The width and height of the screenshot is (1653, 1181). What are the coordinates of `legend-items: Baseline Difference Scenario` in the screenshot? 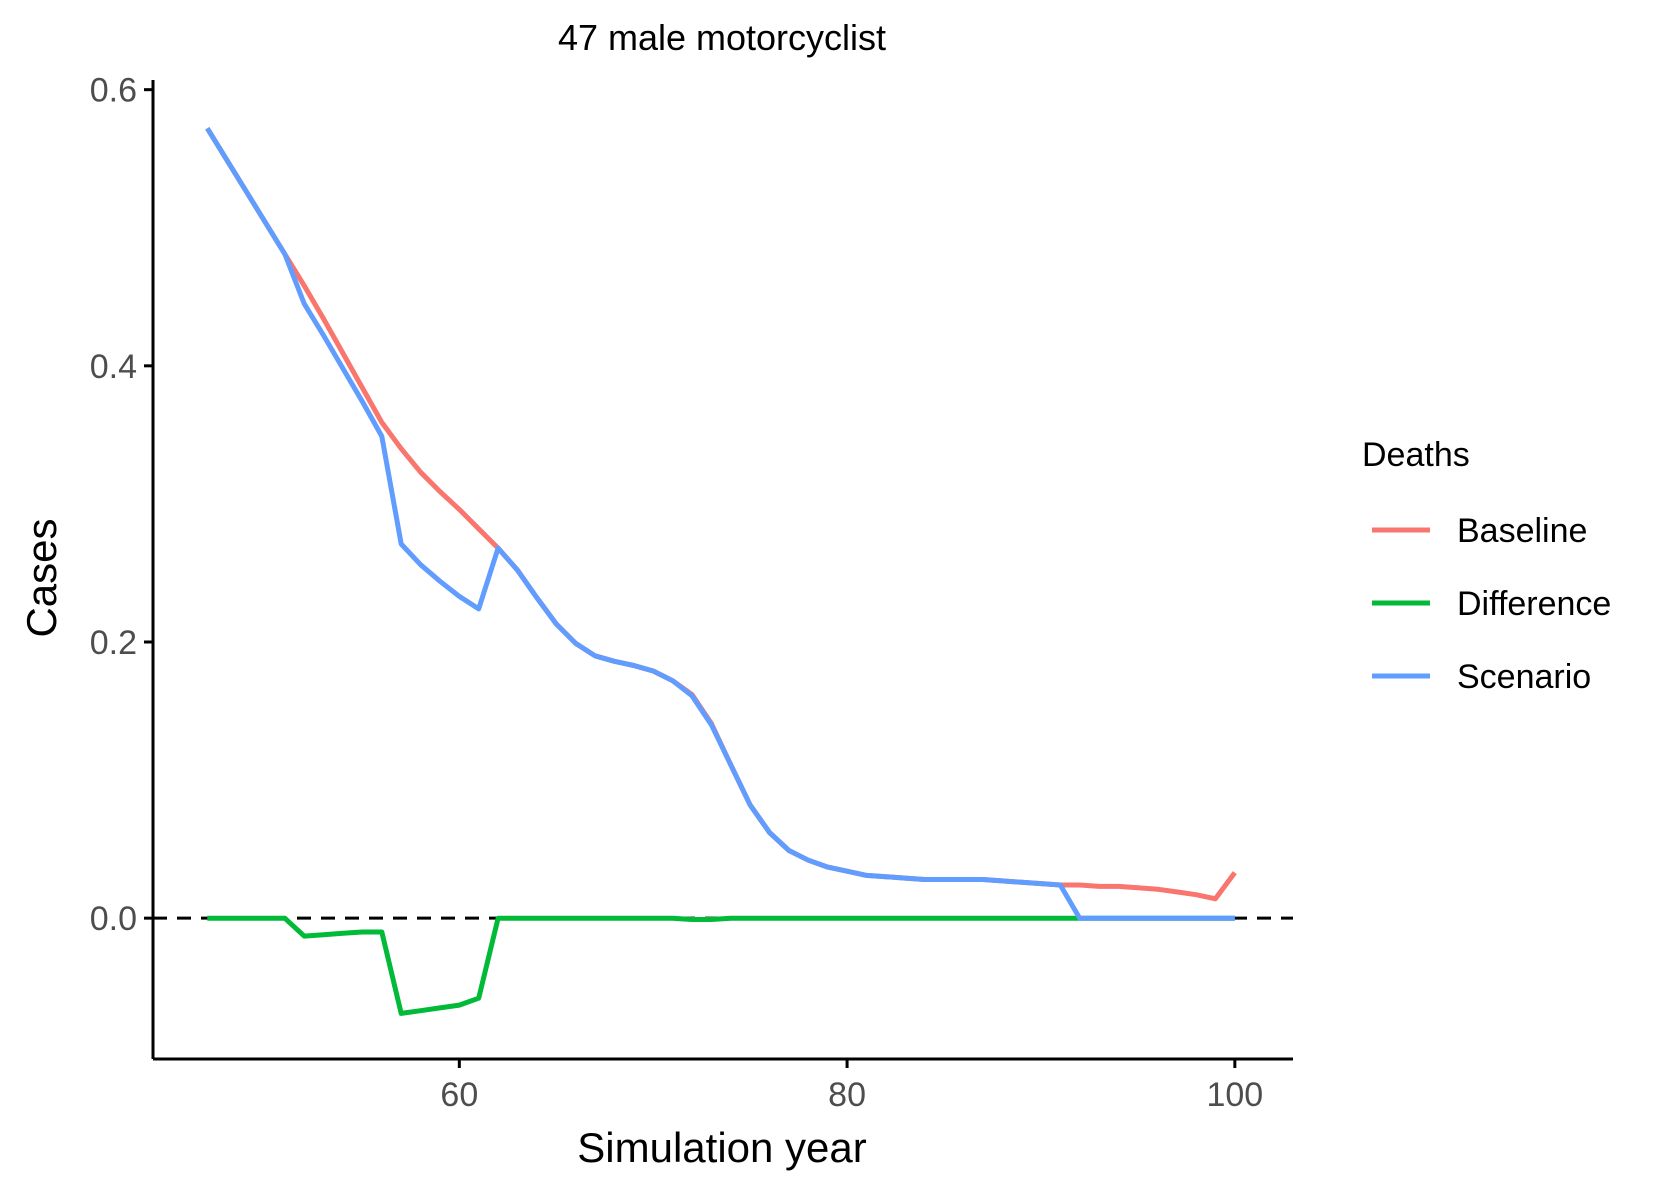 It's located at (1491, 604).